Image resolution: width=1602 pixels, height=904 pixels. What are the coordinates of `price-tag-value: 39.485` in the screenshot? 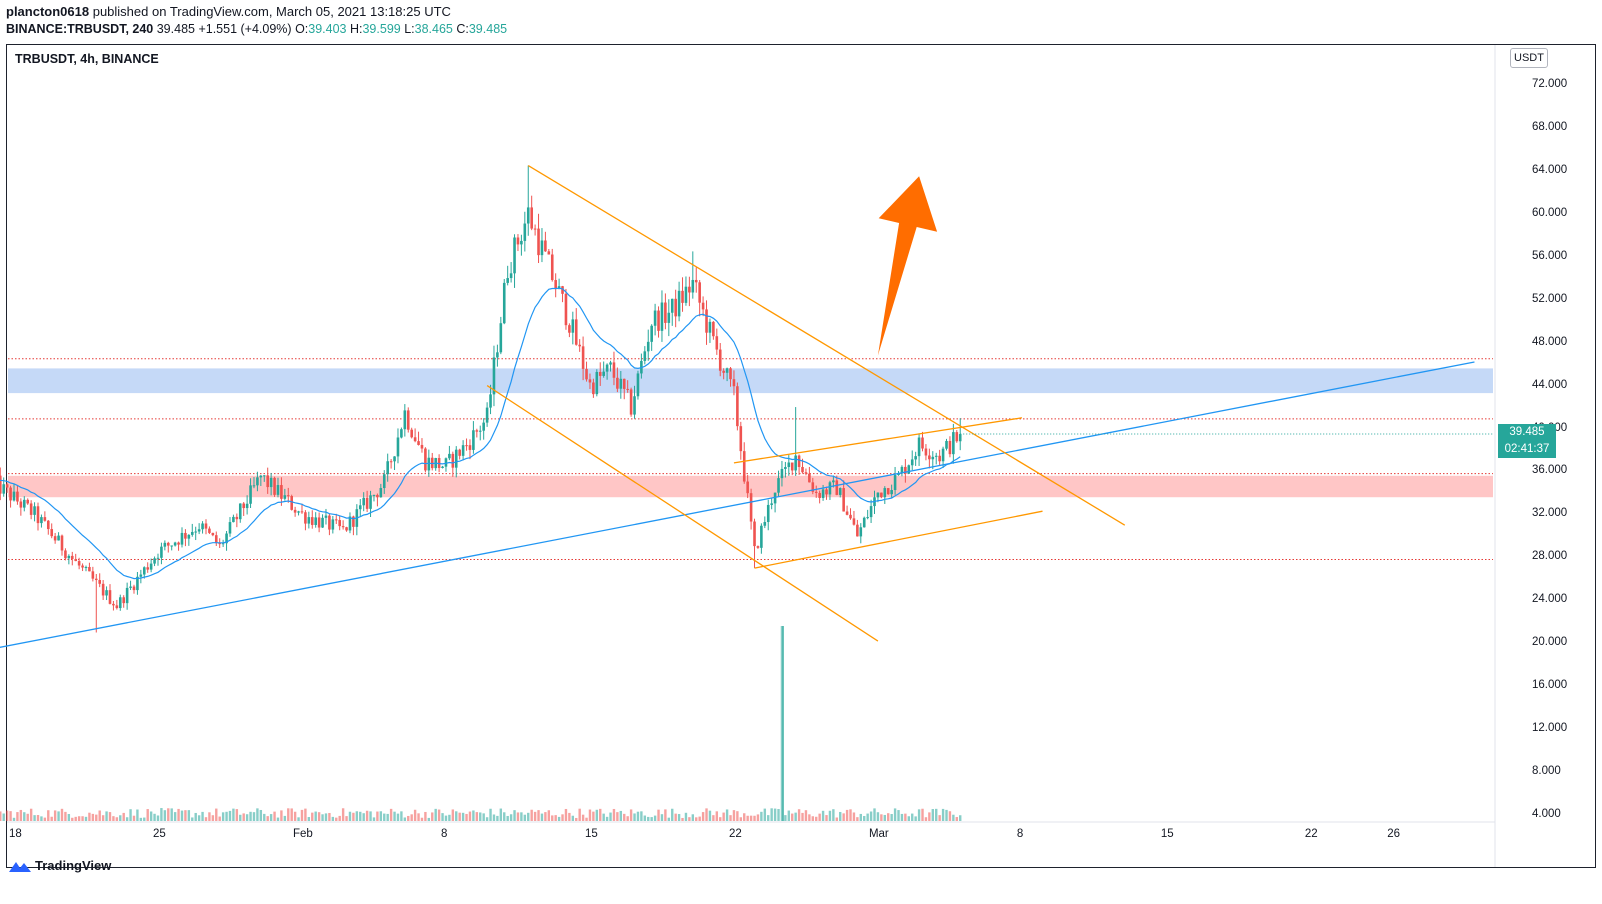 It's located at (1527, 432).